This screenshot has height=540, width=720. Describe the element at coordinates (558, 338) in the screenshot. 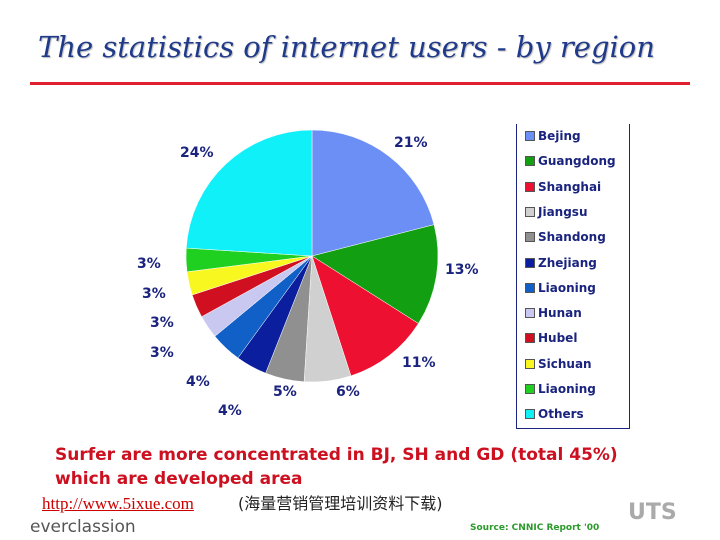

I see `legend-label: Hubel` at that location.